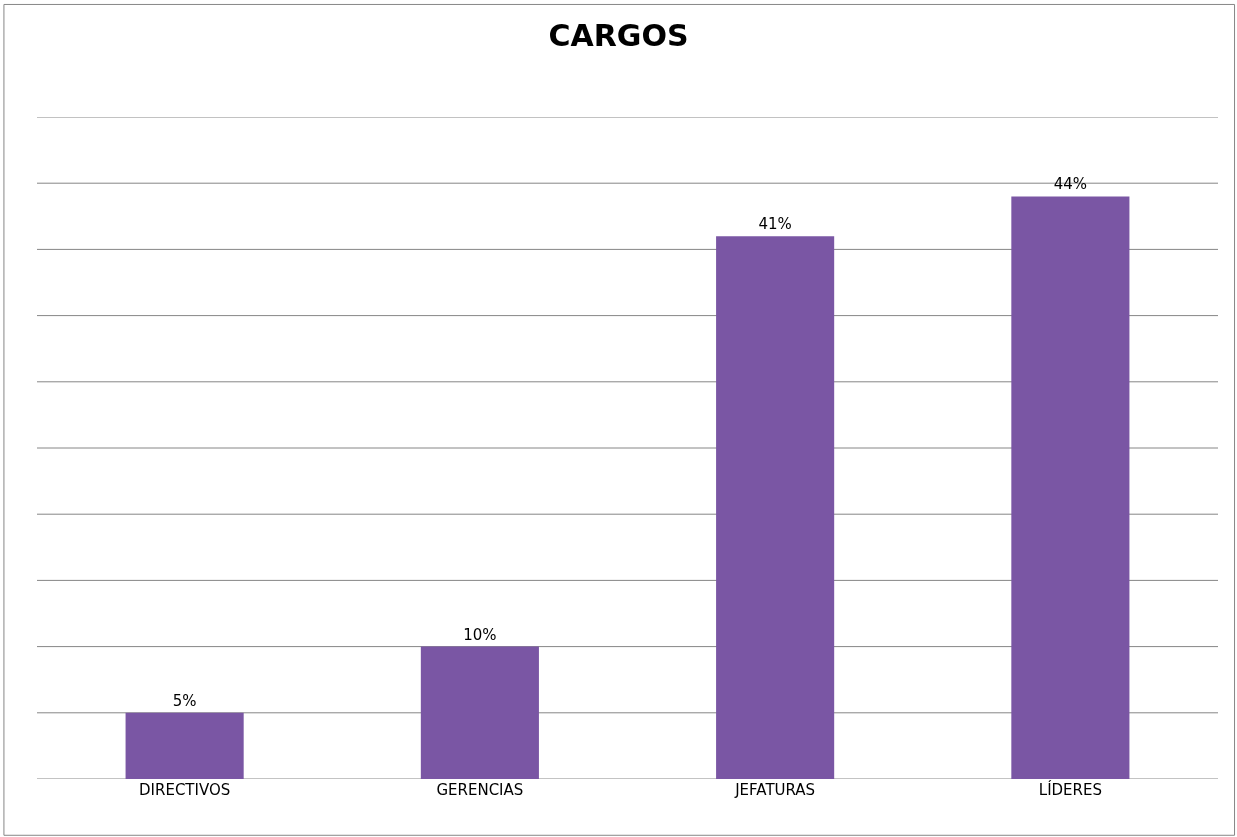  I want to click on x-tick-label: DIRECTIVOS, so click(185, 790).